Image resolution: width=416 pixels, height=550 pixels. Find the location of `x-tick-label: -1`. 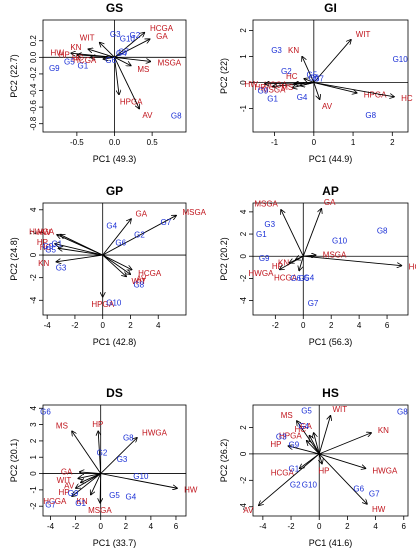

x-tick-label: -1 is located at coordinates (275, 142).